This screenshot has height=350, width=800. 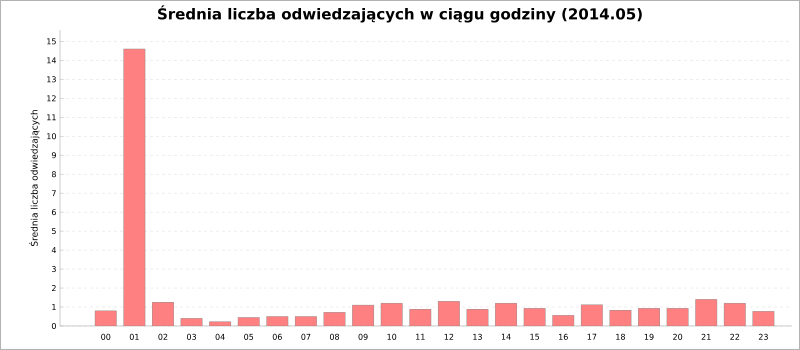 What do you see at coordinates (335, 337) in the screenshot?
I see `x-tick-label: 08` at bounding box center [335, 337].